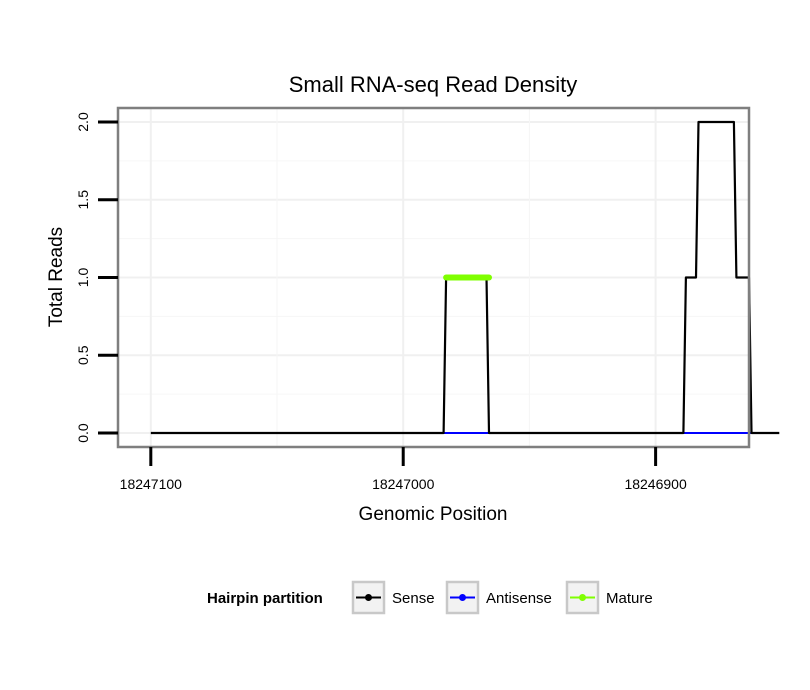 The image size is (810, 690). What do you see at coordinates (83, 200) in the screenshot?
I see `y-tick-label: 1.5` at bounding box center [83, 200].